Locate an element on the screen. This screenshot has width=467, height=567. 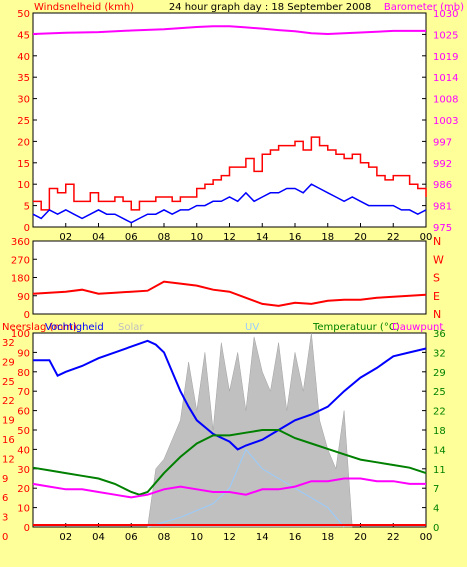
legend-item: Vochtigheid is located at coordinates (74, 327).